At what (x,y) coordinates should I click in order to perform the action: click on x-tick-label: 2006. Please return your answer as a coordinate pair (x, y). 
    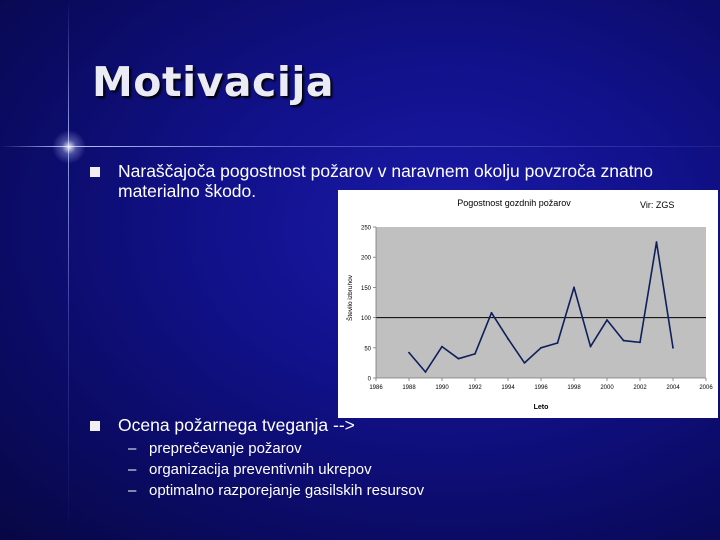
    Looking at the image, I should click on (706, 388).